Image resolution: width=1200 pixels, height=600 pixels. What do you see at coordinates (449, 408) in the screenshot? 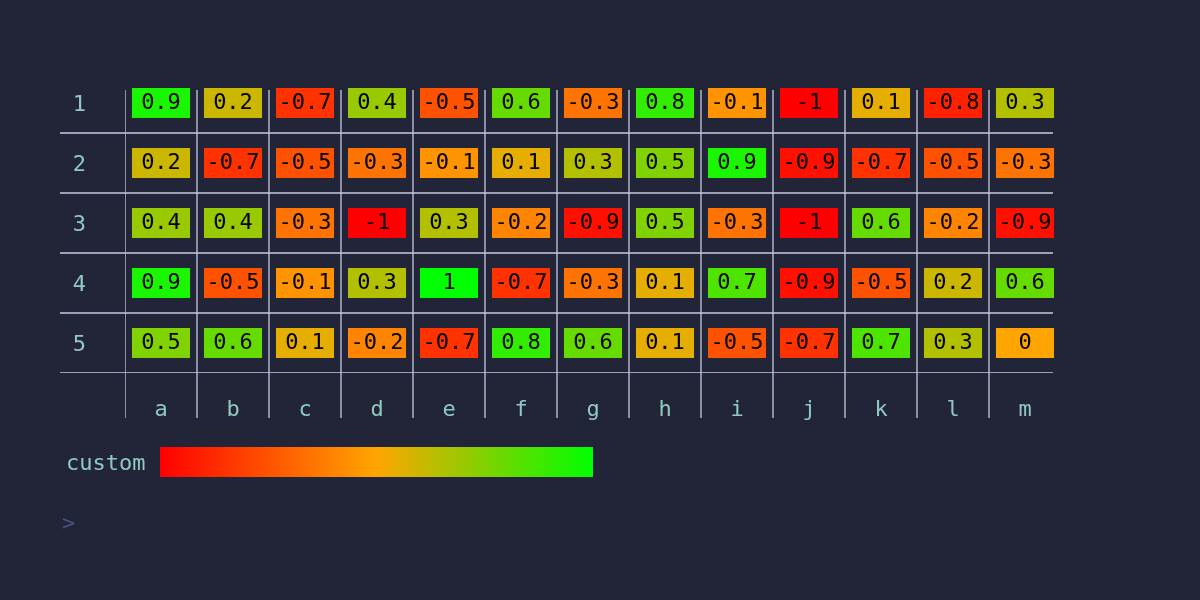
I see `x-tick-label: e` at bounding box center [449, 408].